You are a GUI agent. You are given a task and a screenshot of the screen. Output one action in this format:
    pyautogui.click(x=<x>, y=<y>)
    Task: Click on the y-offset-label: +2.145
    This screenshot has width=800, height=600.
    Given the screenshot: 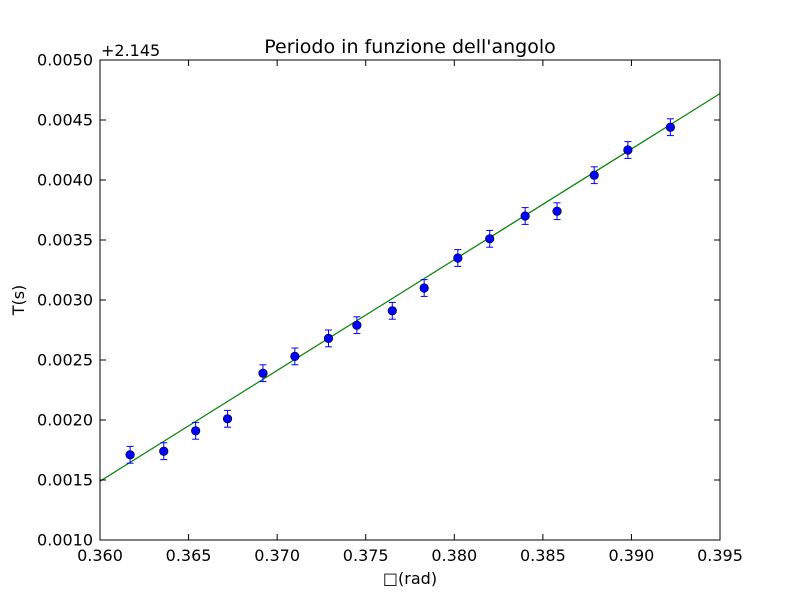 What is the action you would take?
    pyautogui.click(x=130, y=50)
    